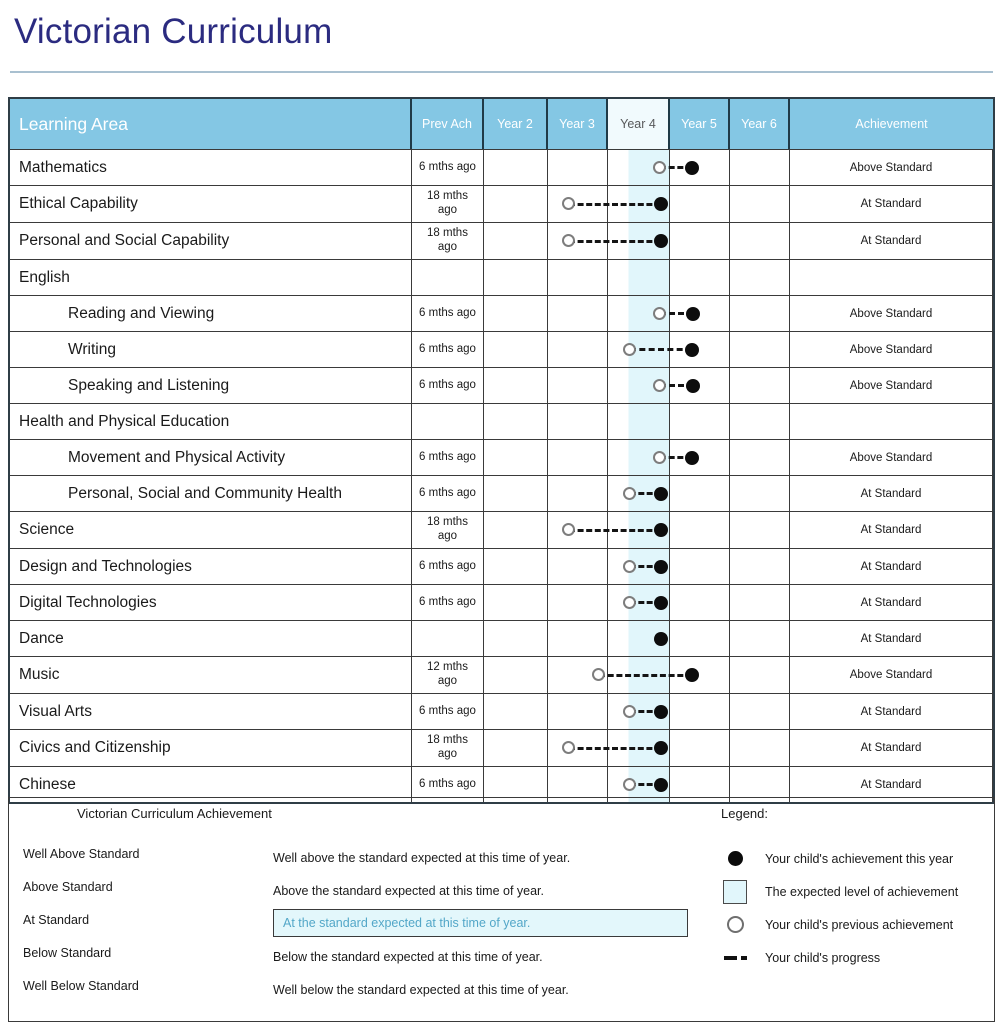 The image size is (1002, 1024). Describe the element at coordinates (862, 891) in the screenshot. I see `legend-item-label: The expected level of achievement` at that location.